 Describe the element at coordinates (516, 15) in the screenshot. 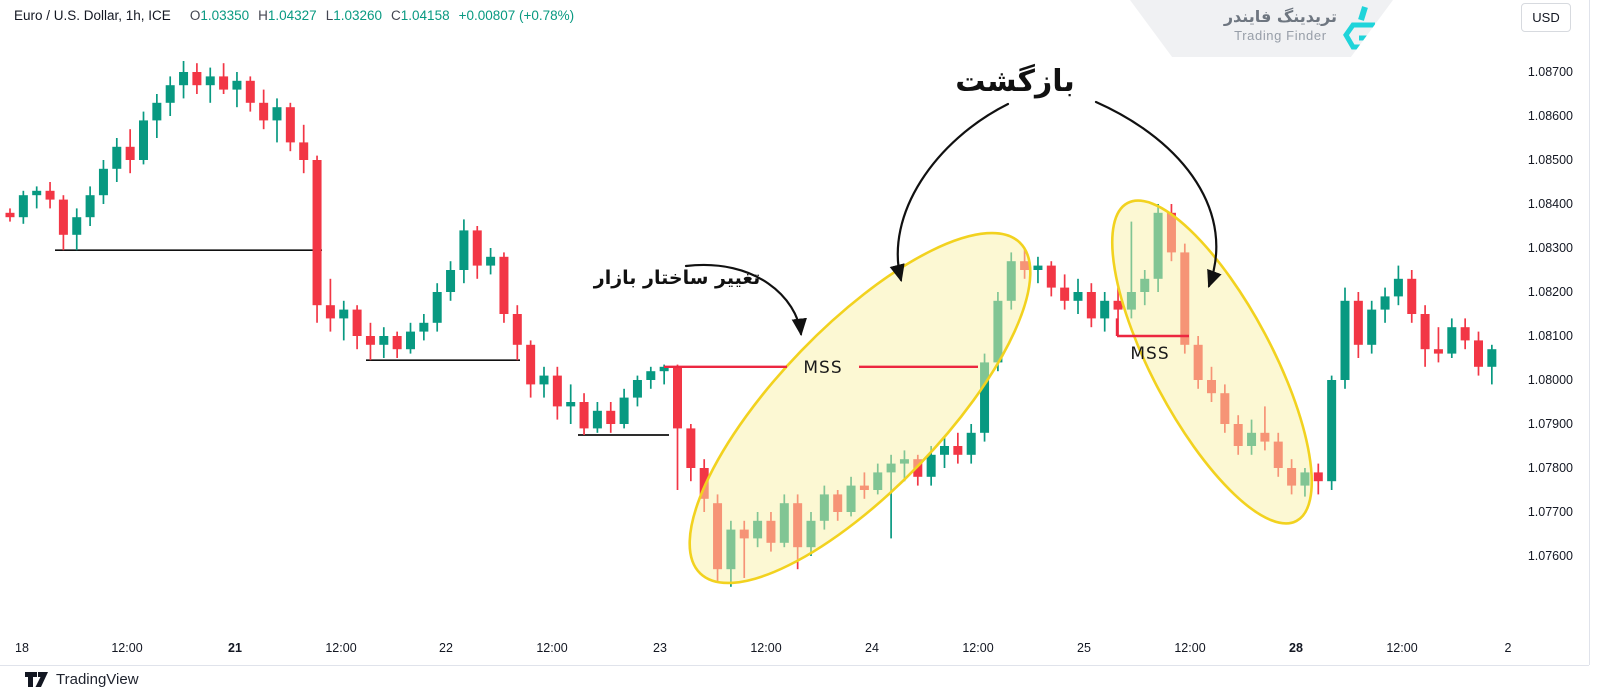

I see `change-value: +0.00807 (+0.78%)` at that location.